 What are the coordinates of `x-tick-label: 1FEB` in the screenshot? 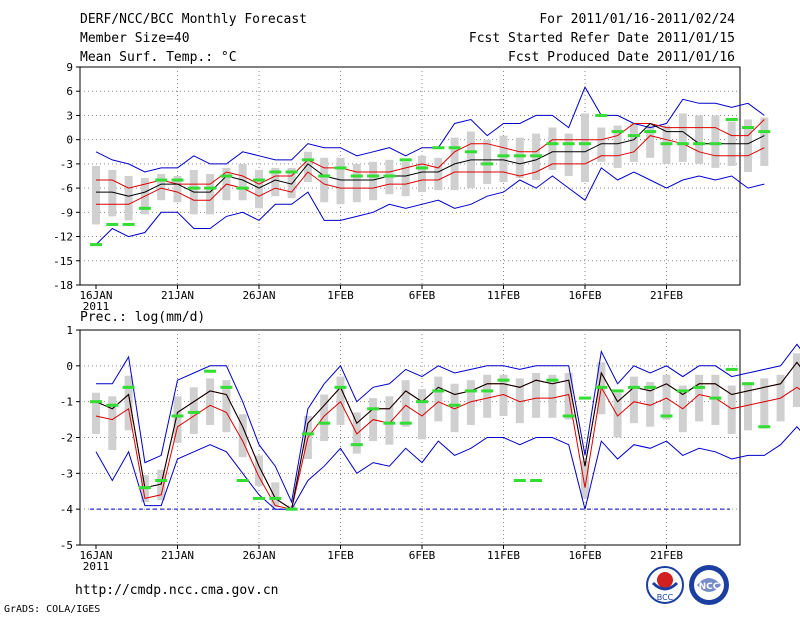 It's located at (340, 555).